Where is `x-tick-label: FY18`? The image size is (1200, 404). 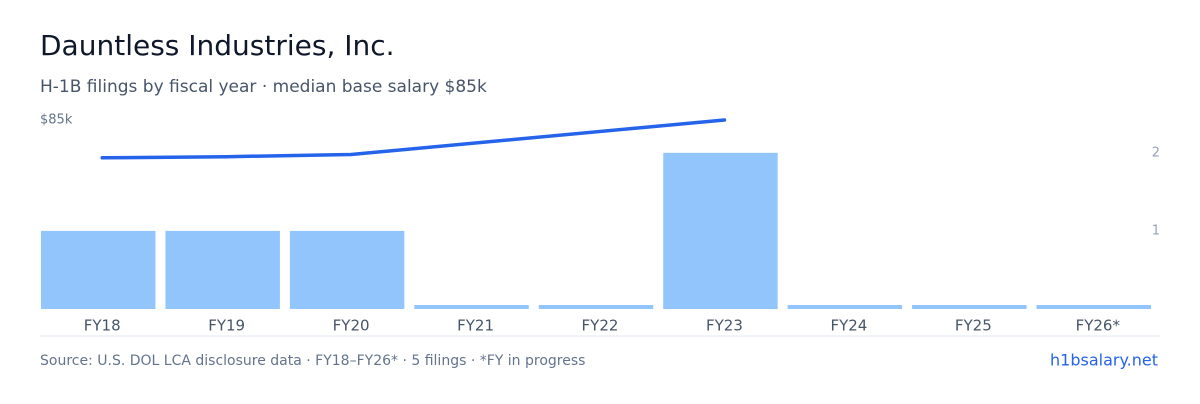
x-tick-label: FY18 is located at coordinates (102, 326).